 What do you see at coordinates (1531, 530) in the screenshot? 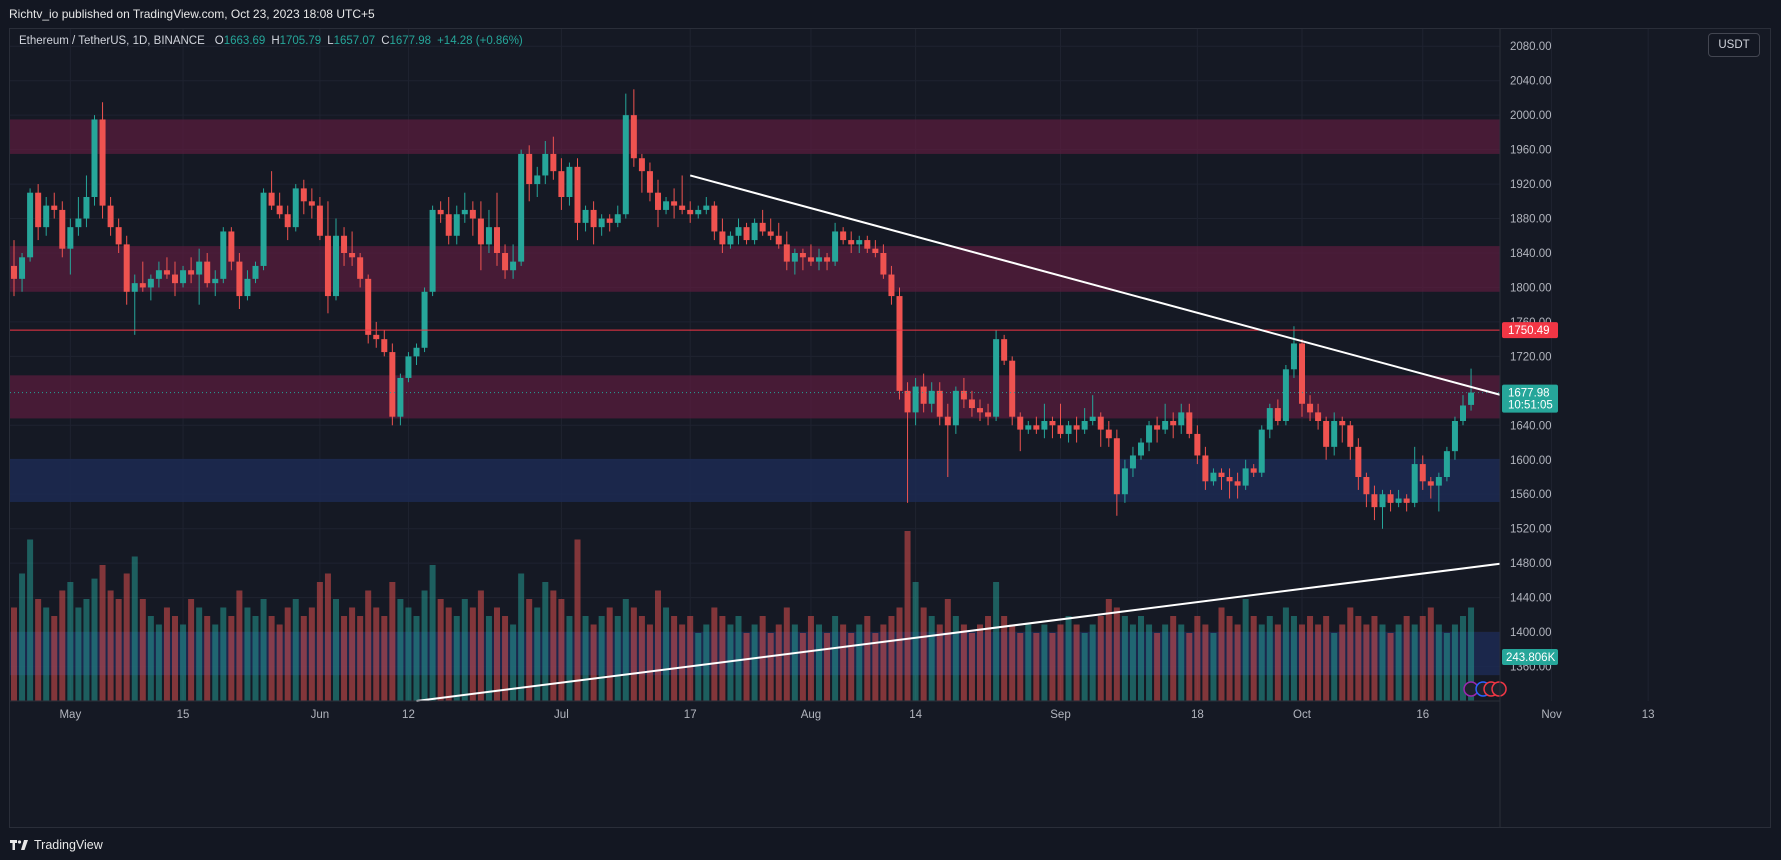
I see `price-tick-label: 1520.00` at bounding box center [1531, 530].